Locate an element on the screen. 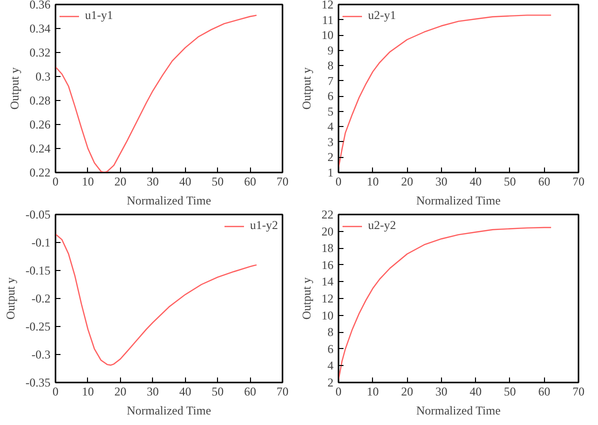 This screenshot has width=598, height=425. y-tick-label: 0.32 is located at coordinates (40, 53).